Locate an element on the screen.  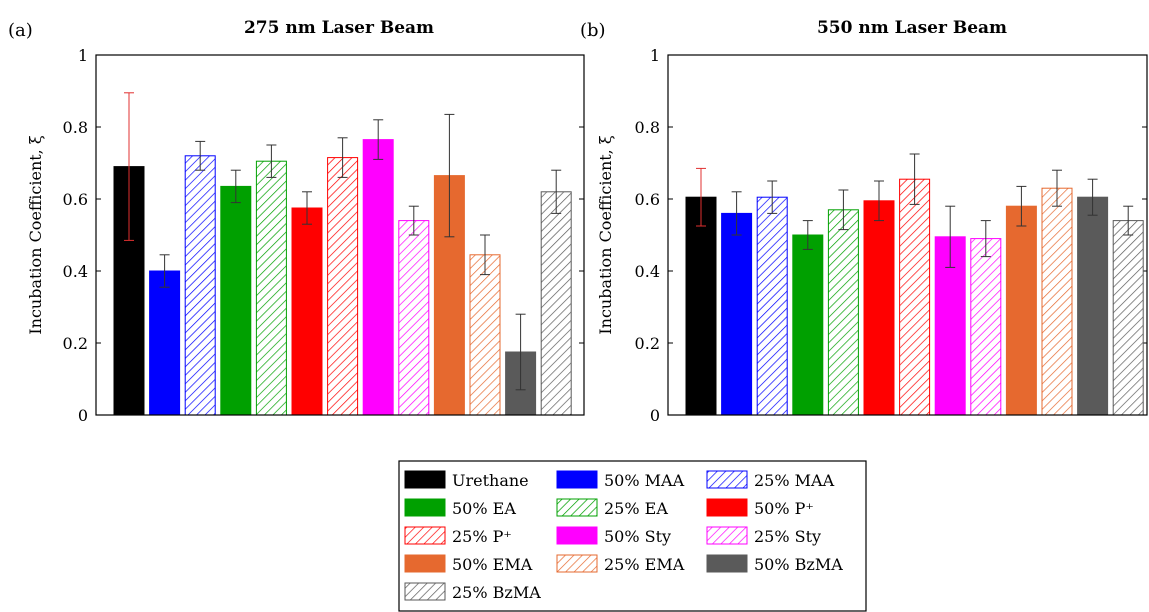
bar: 25% MAA: 0.72 is located at coordinates (200, 285).